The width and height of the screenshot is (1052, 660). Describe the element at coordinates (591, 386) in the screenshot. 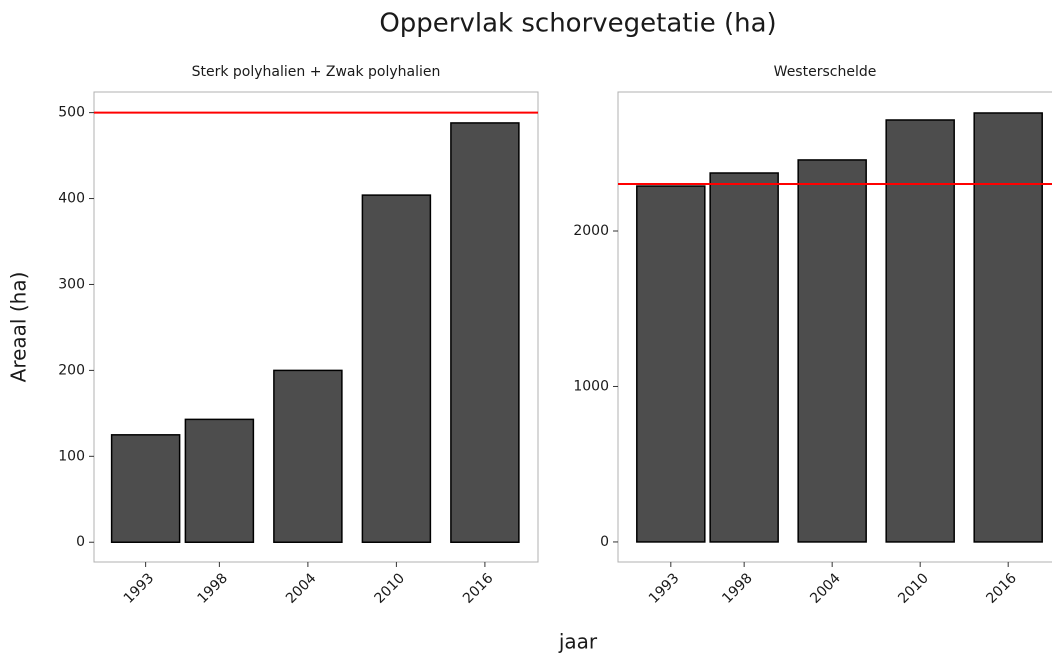

I see `y-tick-label: 1000` at that location.